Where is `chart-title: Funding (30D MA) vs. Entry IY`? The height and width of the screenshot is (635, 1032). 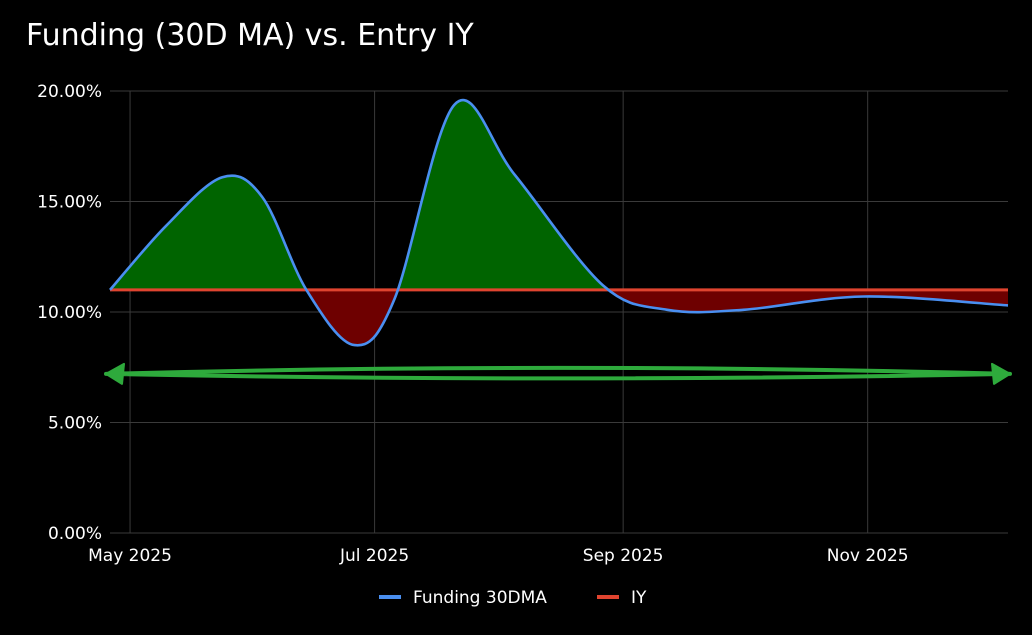 chart-title: Funding (30D MA) vs. Entry IY is located at coordinates (250, 35).